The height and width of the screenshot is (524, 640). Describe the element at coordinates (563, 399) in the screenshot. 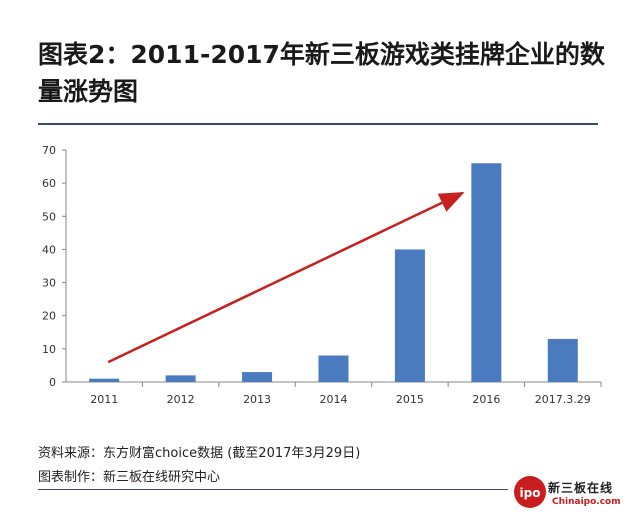

I see `x-tick-label: 2017.3.29` at that location.